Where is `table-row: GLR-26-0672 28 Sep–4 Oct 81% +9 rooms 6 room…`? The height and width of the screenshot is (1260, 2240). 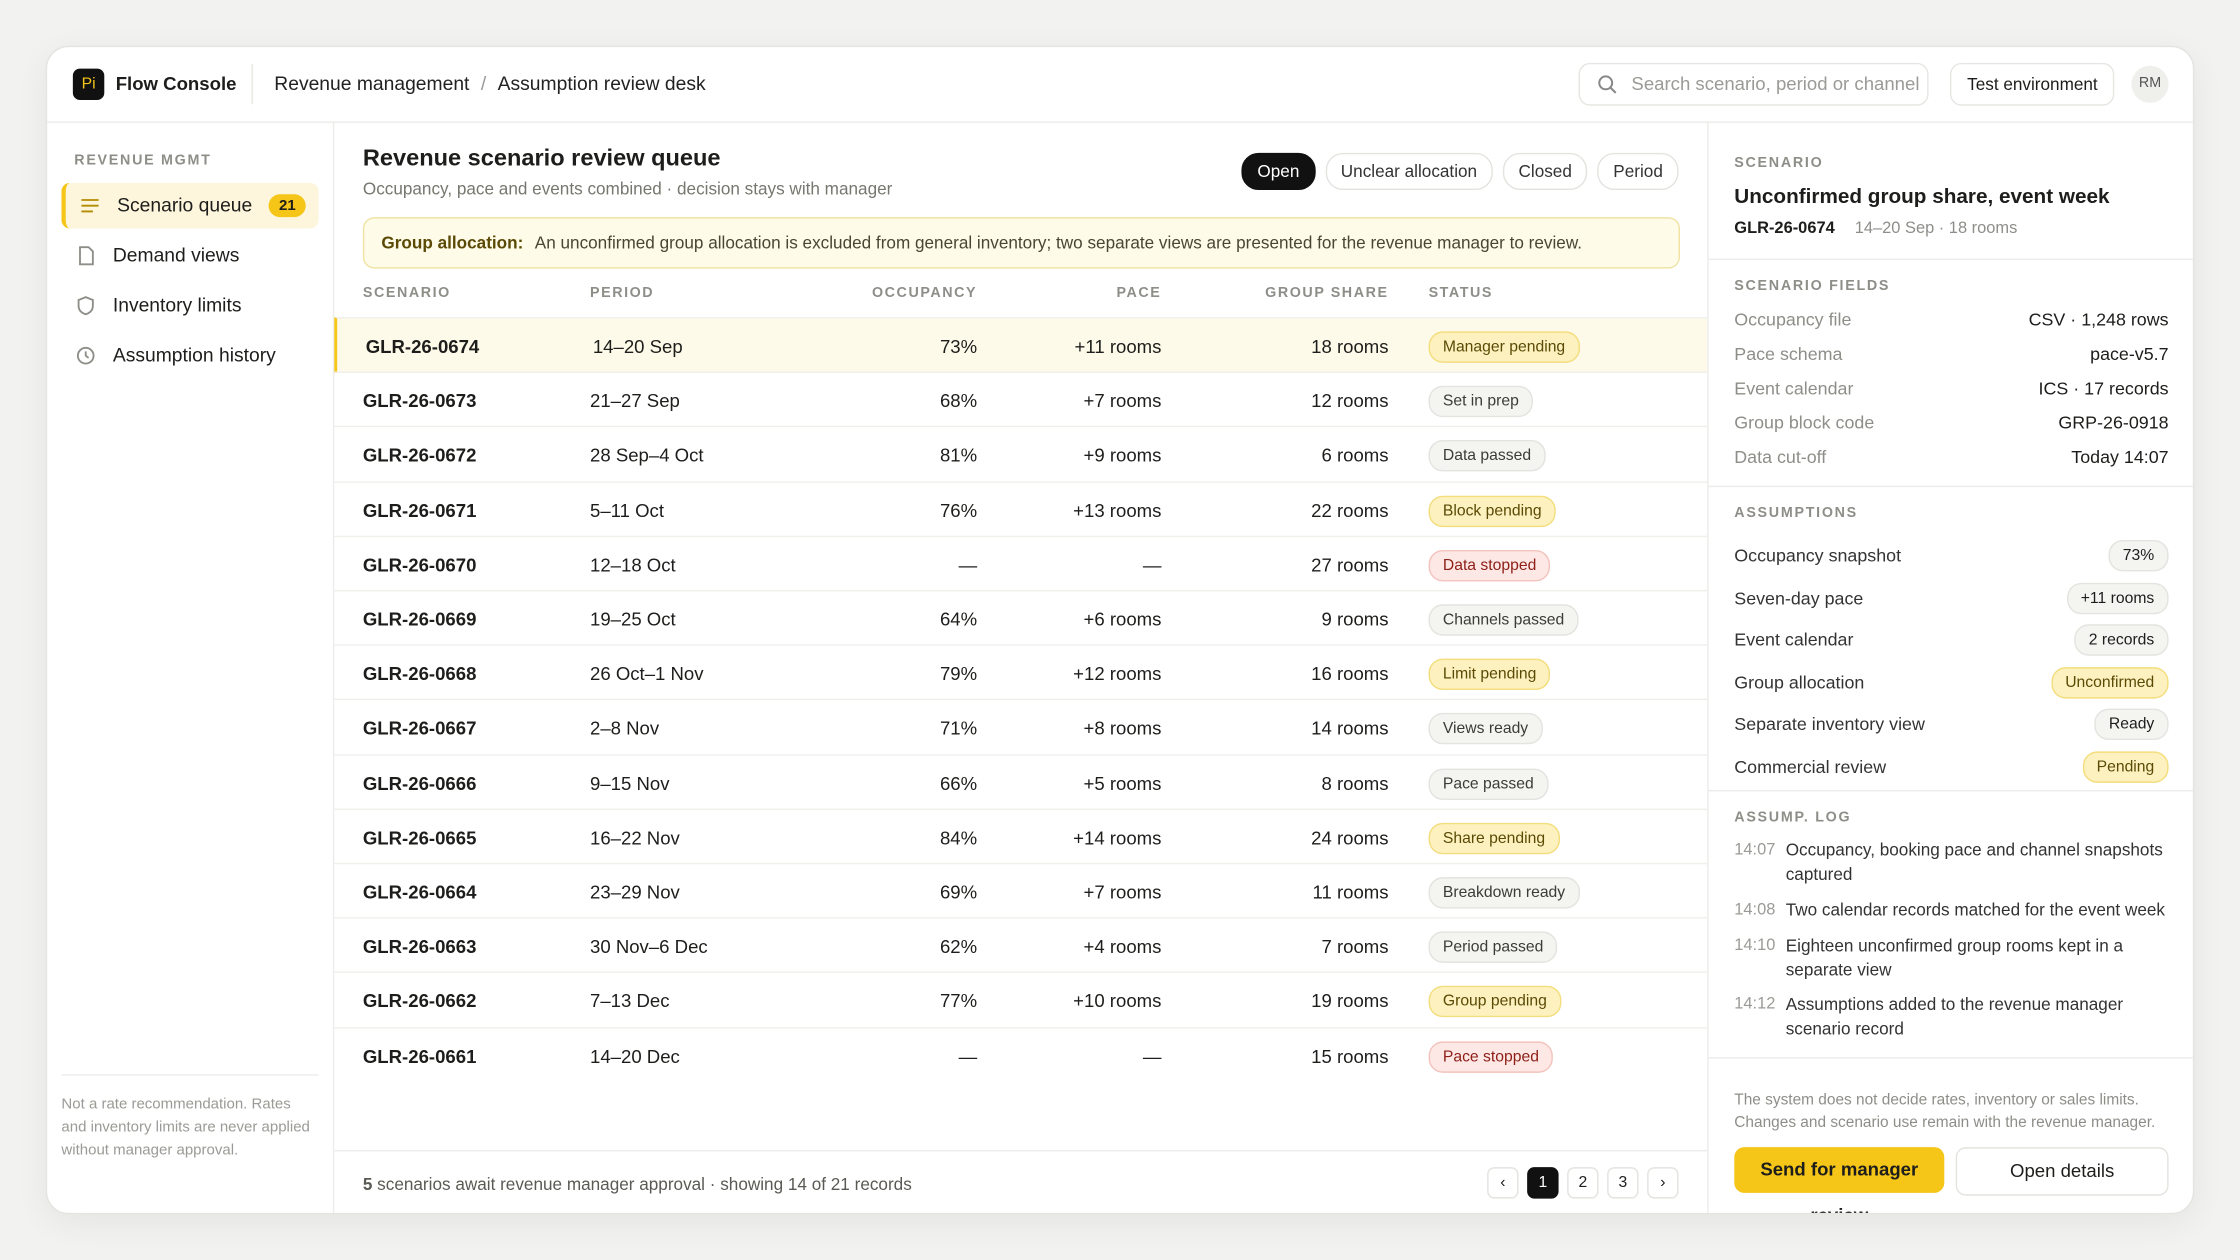
table-row: GLR-26-0672 28 Sep–4 Oct 81% +9 rooms 6 room… is located at coordinates (1021, 454).